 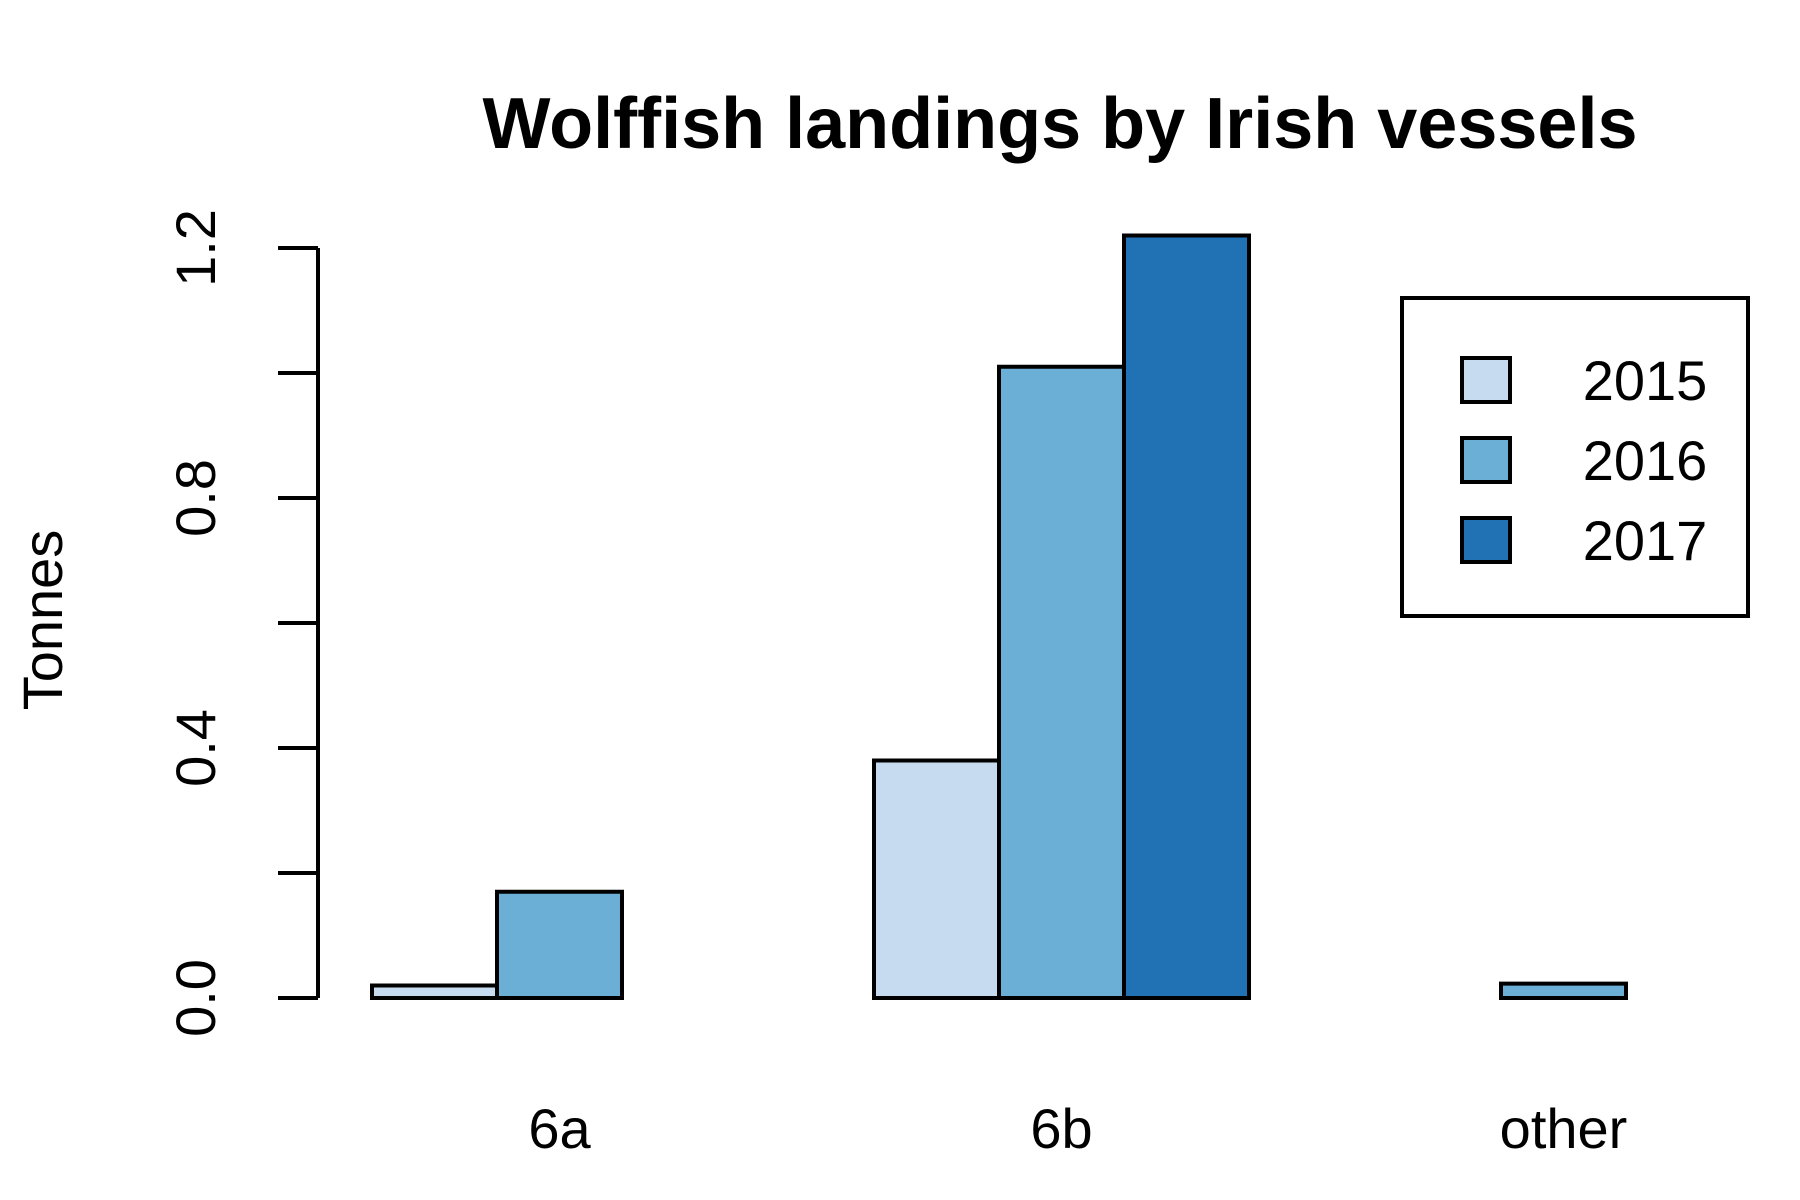 I want to click on y-axis: 0.0 0.4 0.8 1.2, so click(x=242, y=623).